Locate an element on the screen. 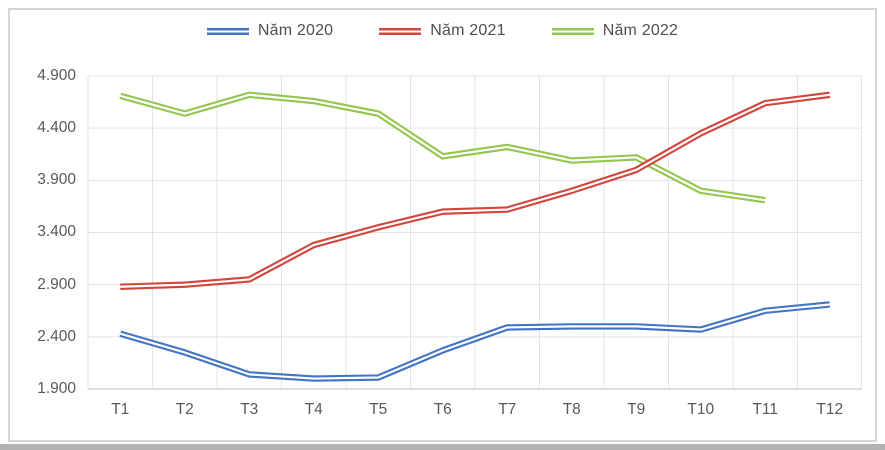  legend-item-nam-2020: Năm 2020 is located at coordinates (270, 31).